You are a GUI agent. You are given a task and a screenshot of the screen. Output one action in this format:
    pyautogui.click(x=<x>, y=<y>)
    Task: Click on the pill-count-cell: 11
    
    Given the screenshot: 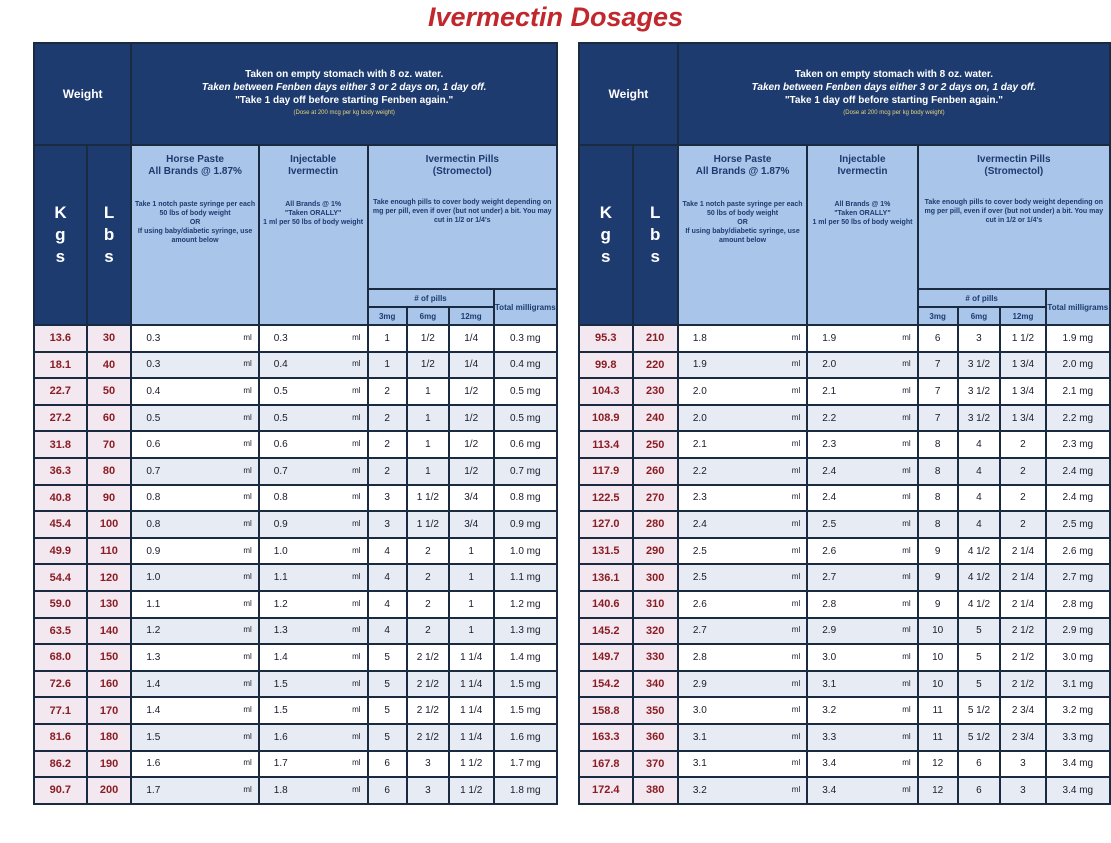 What is the action you would take?
    pyautogui.click(x=937, y=710)
    